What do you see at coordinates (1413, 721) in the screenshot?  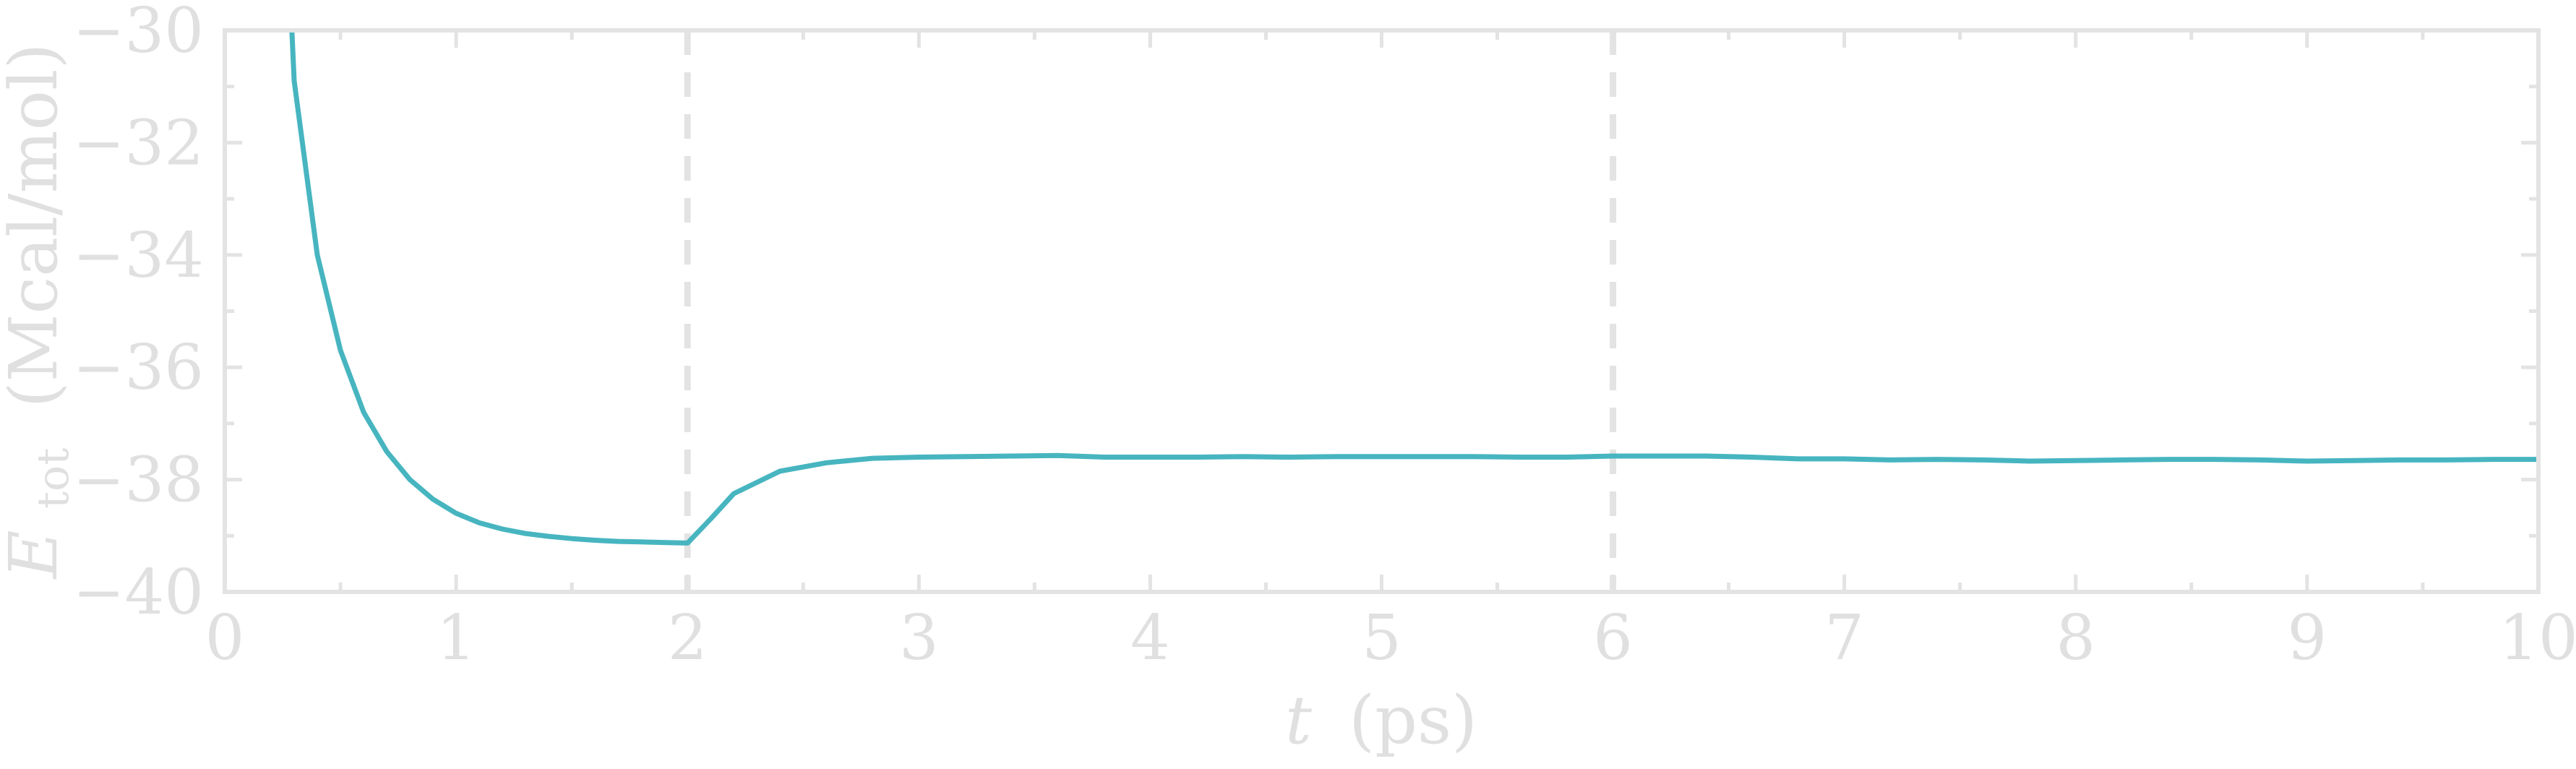 I see `x-axis-unit: (ps)` at bounding box center [1413, 721].